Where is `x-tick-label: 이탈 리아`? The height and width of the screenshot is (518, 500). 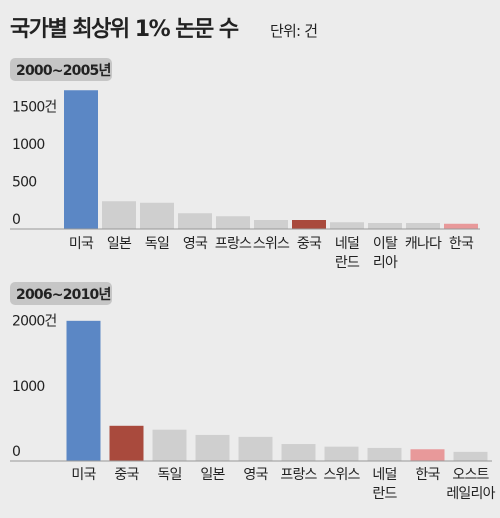
x-tick-label: 이탈 리아 is located at coordinates (385, 253).